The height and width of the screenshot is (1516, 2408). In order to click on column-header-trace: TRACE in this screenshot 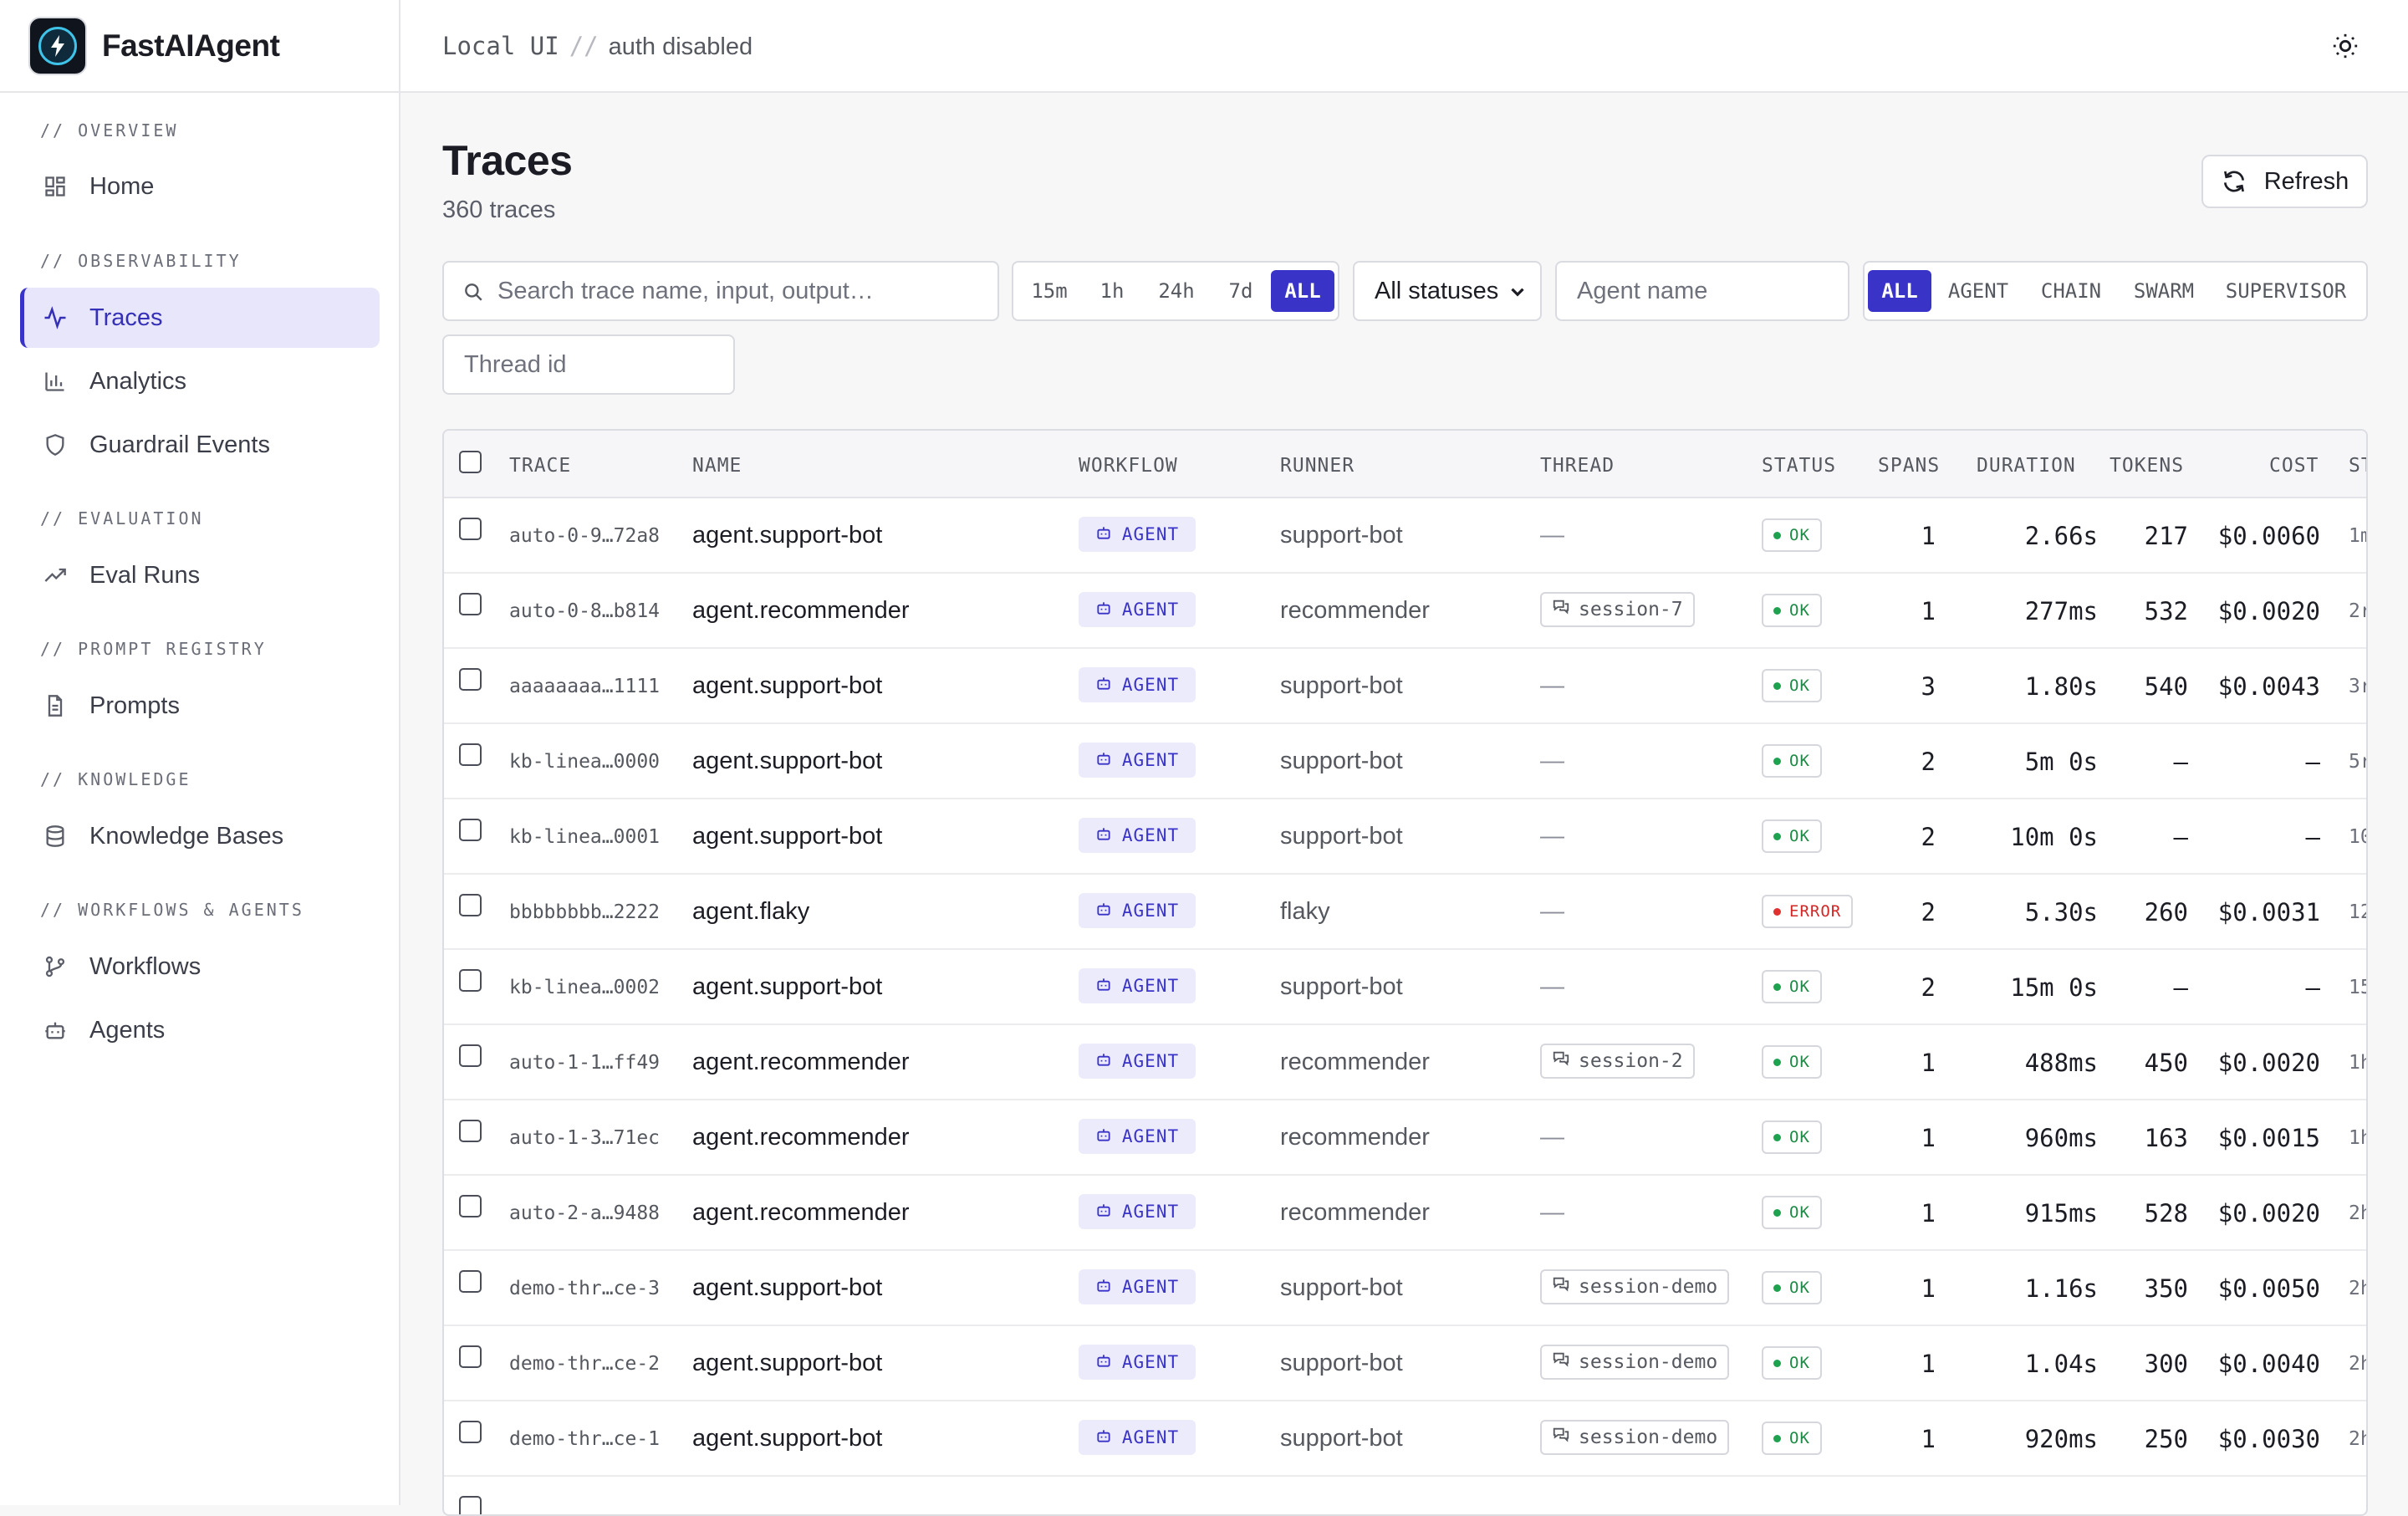, I will do `click(540, 466)`.